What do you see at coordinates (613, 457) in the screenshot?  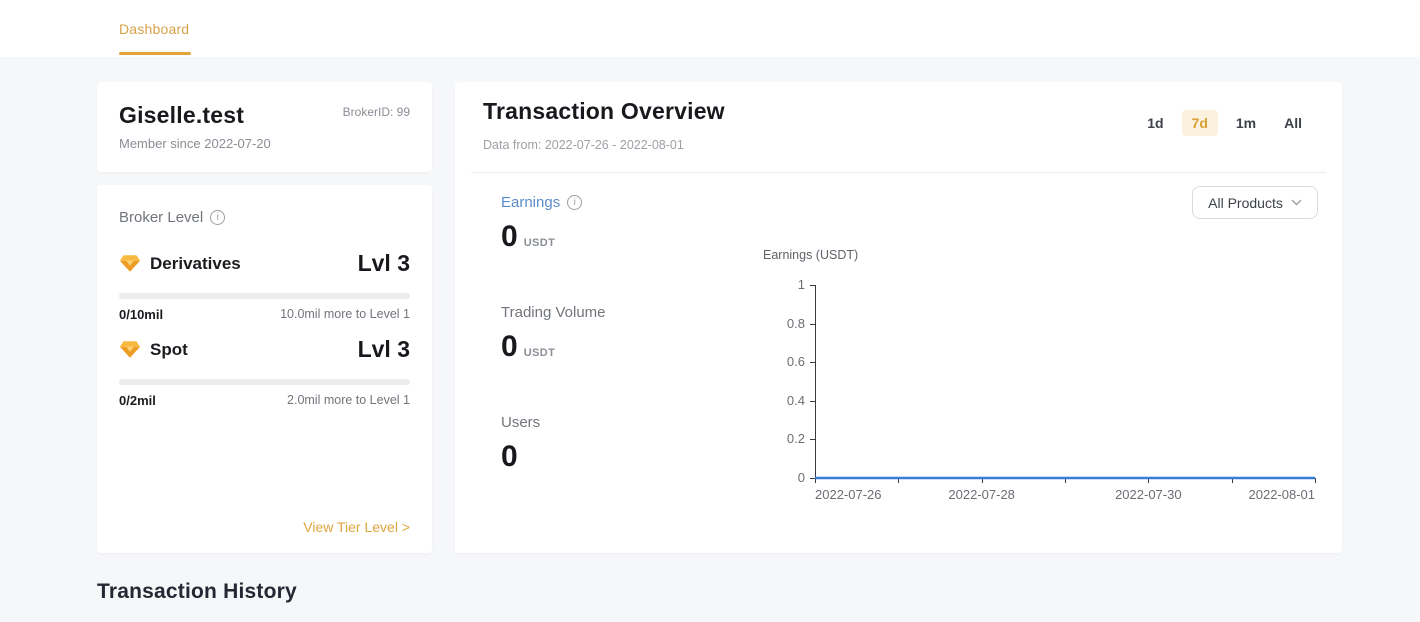 I see `stat-value-row: 0` at bounding box center [613, 457].